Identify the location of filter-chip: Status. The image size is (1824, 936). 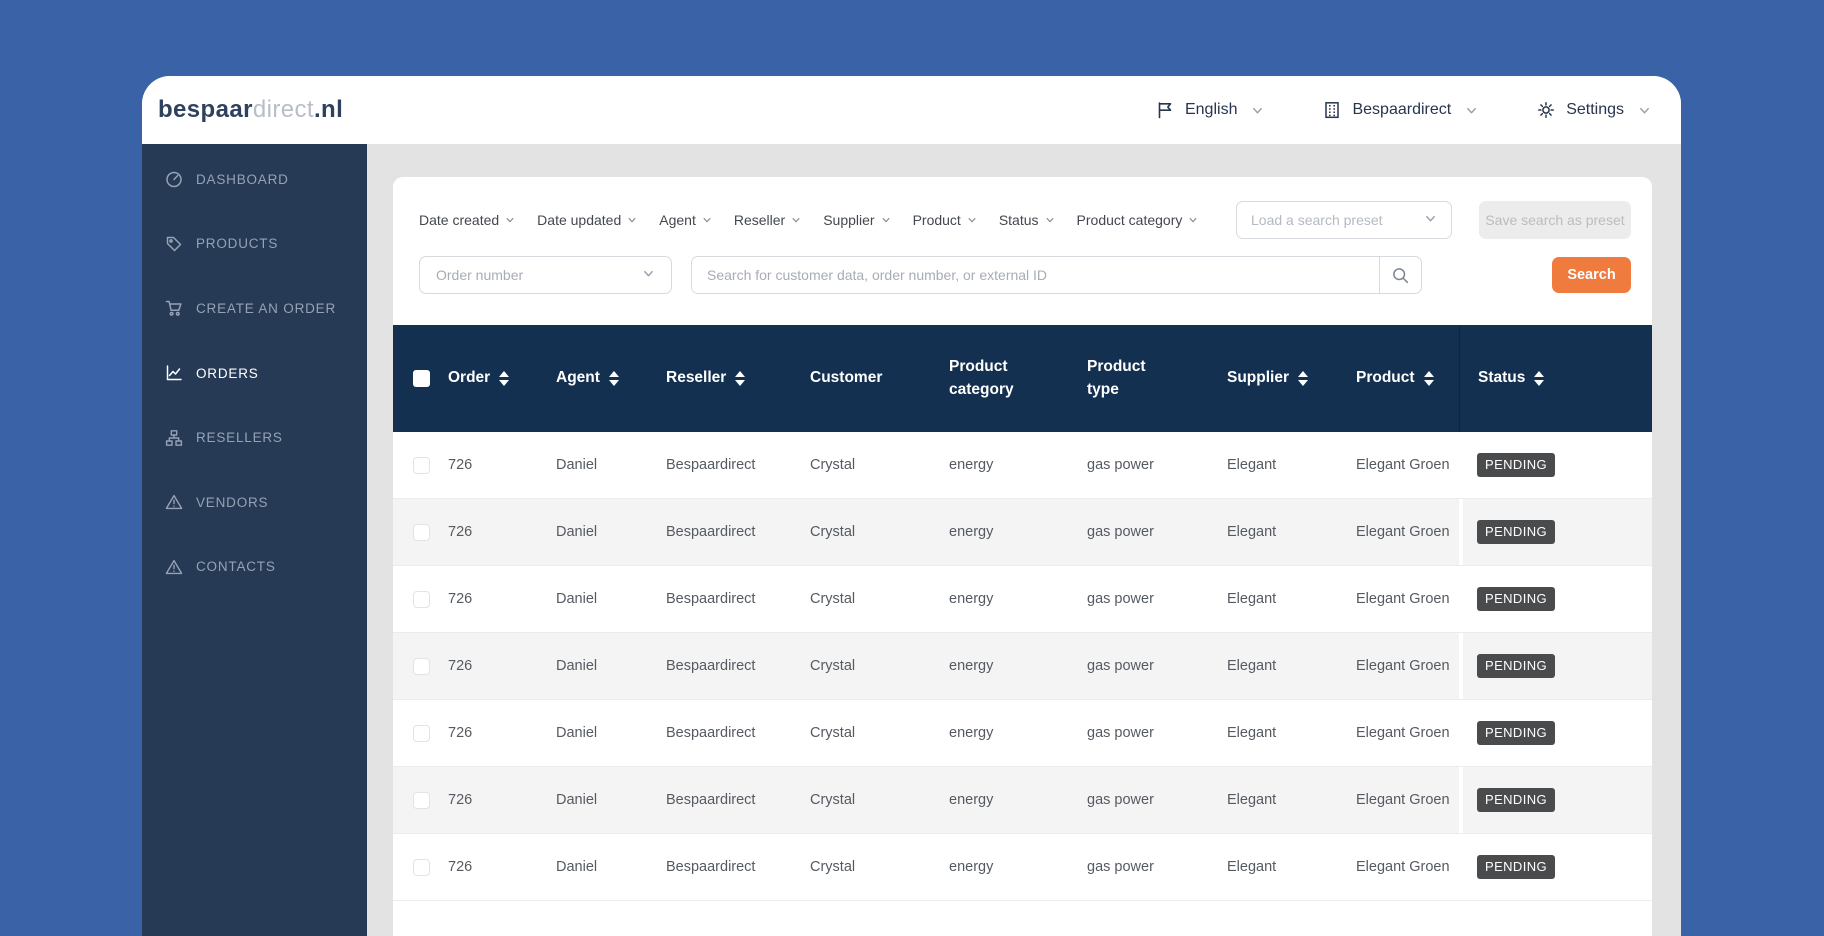
(1027, 220).